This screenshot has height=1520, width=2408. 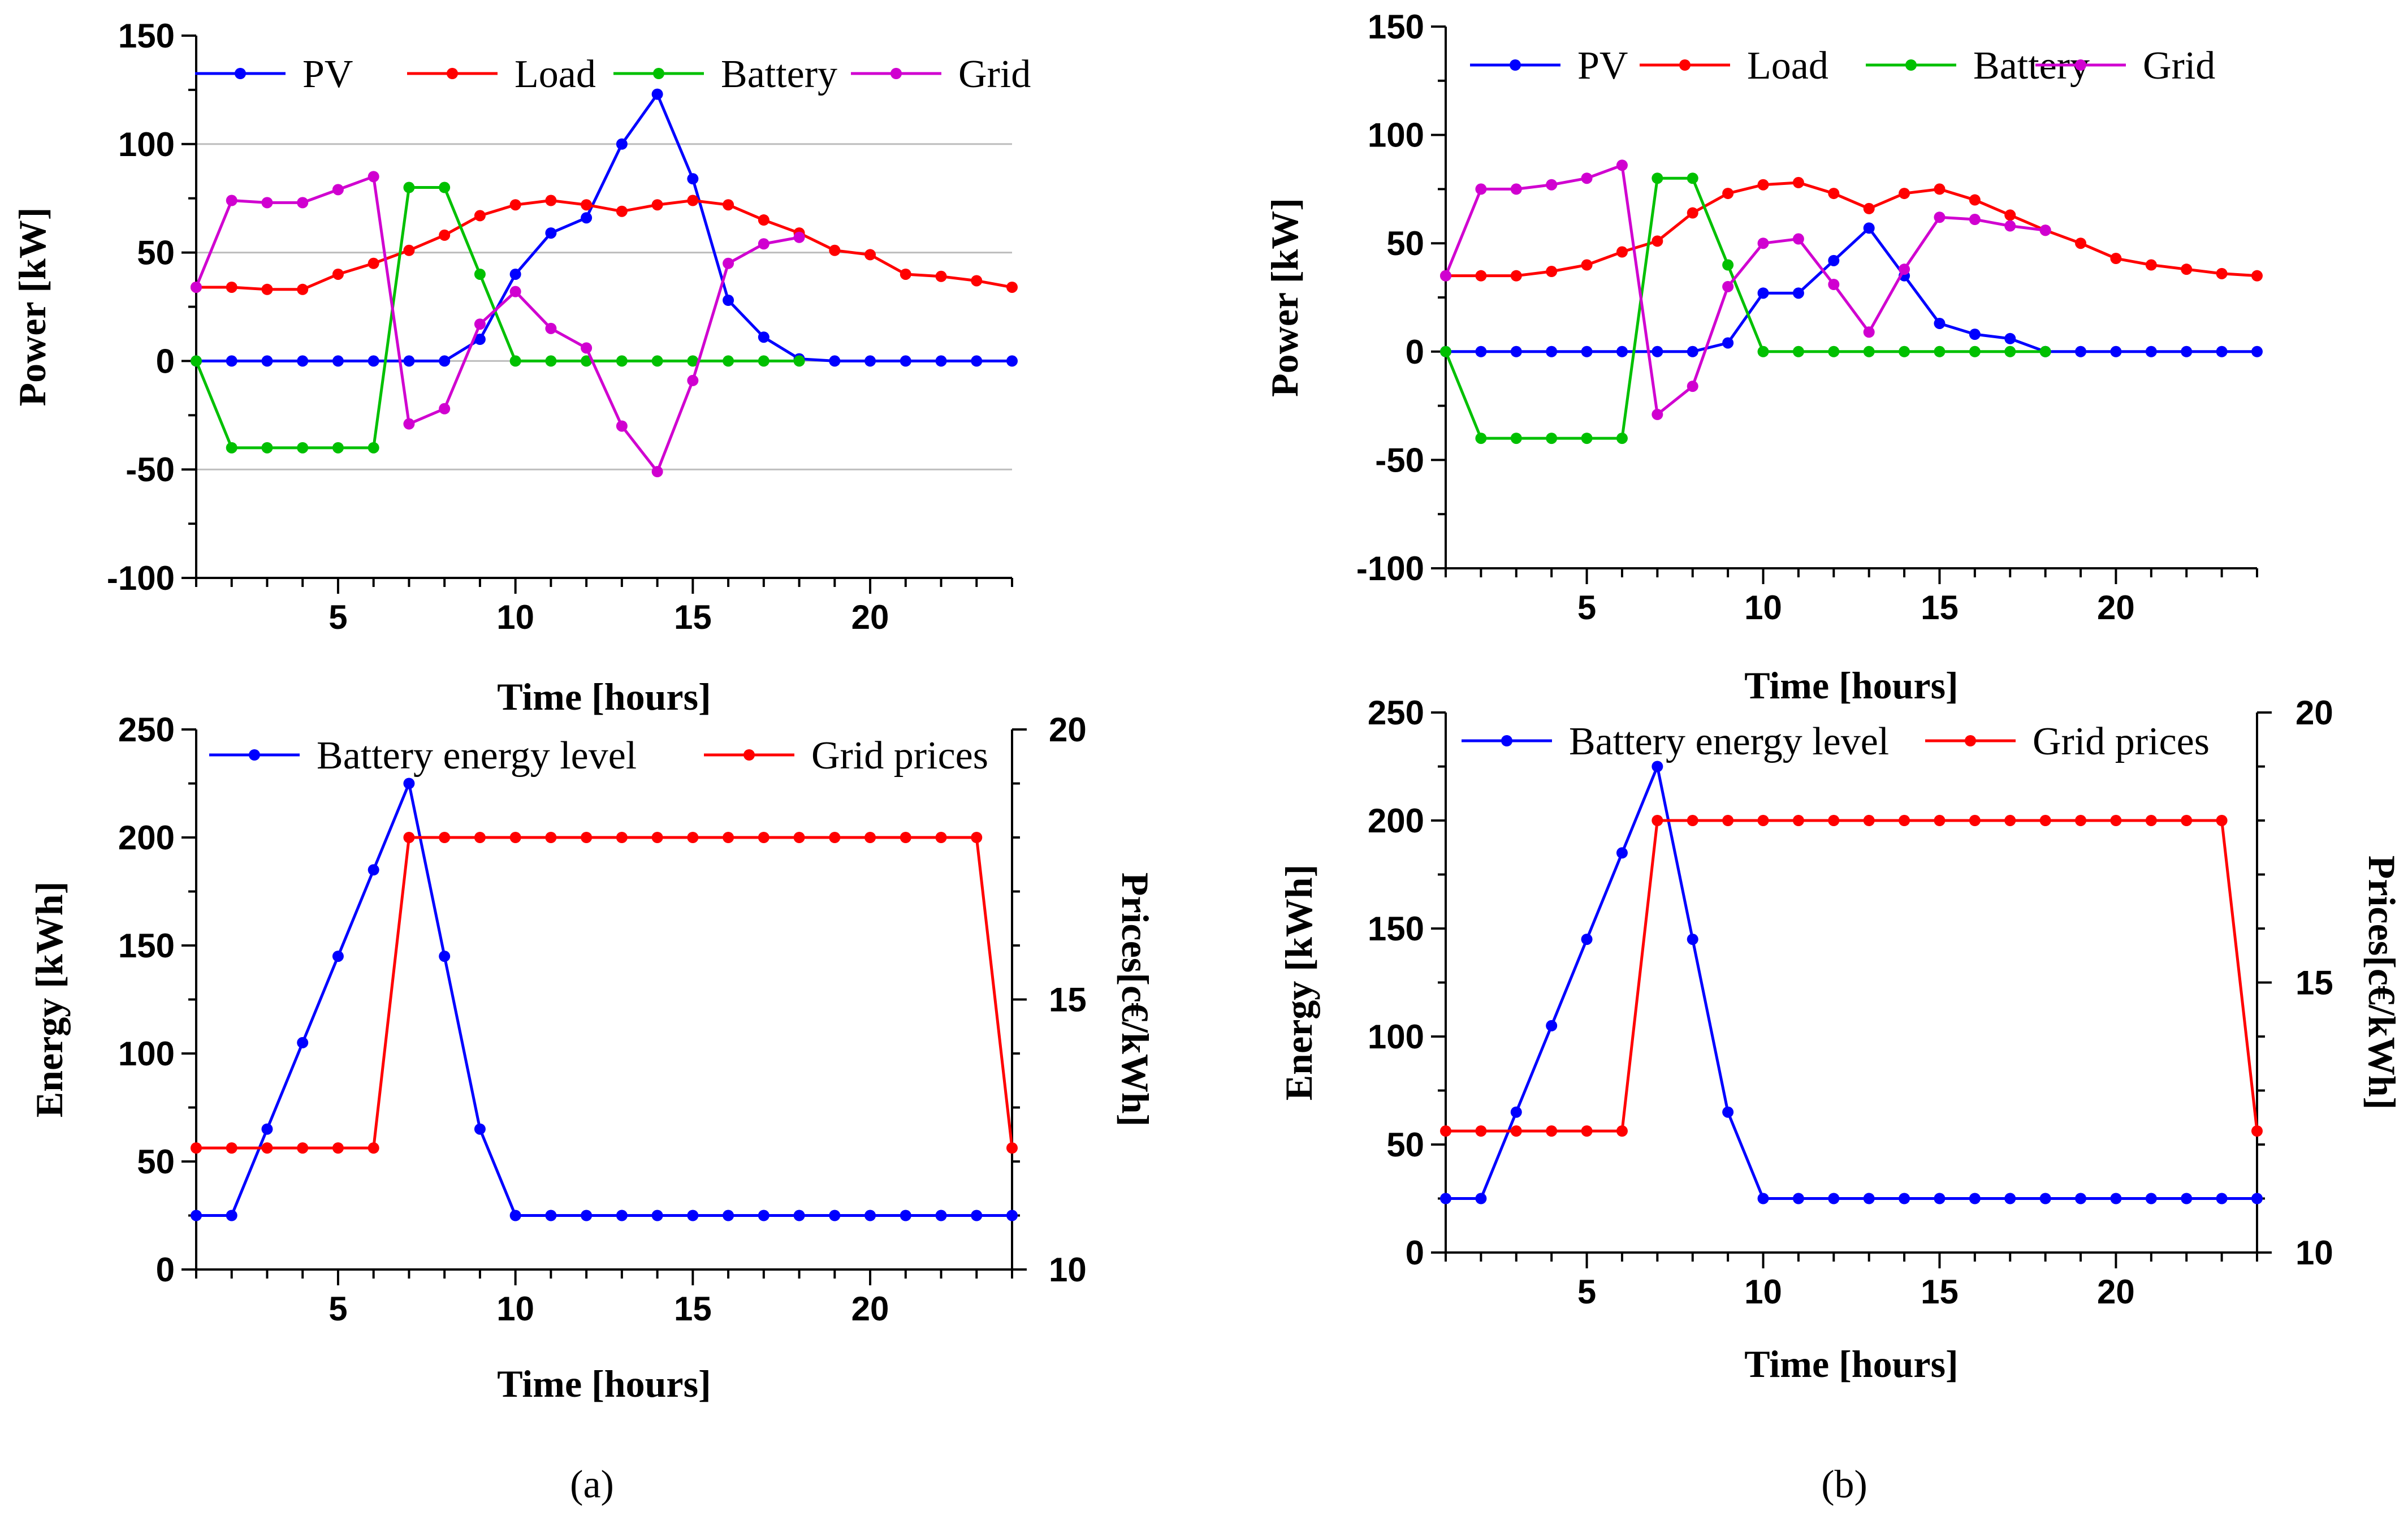 I want to click on series-line-pv, so click(x=604, y=227).